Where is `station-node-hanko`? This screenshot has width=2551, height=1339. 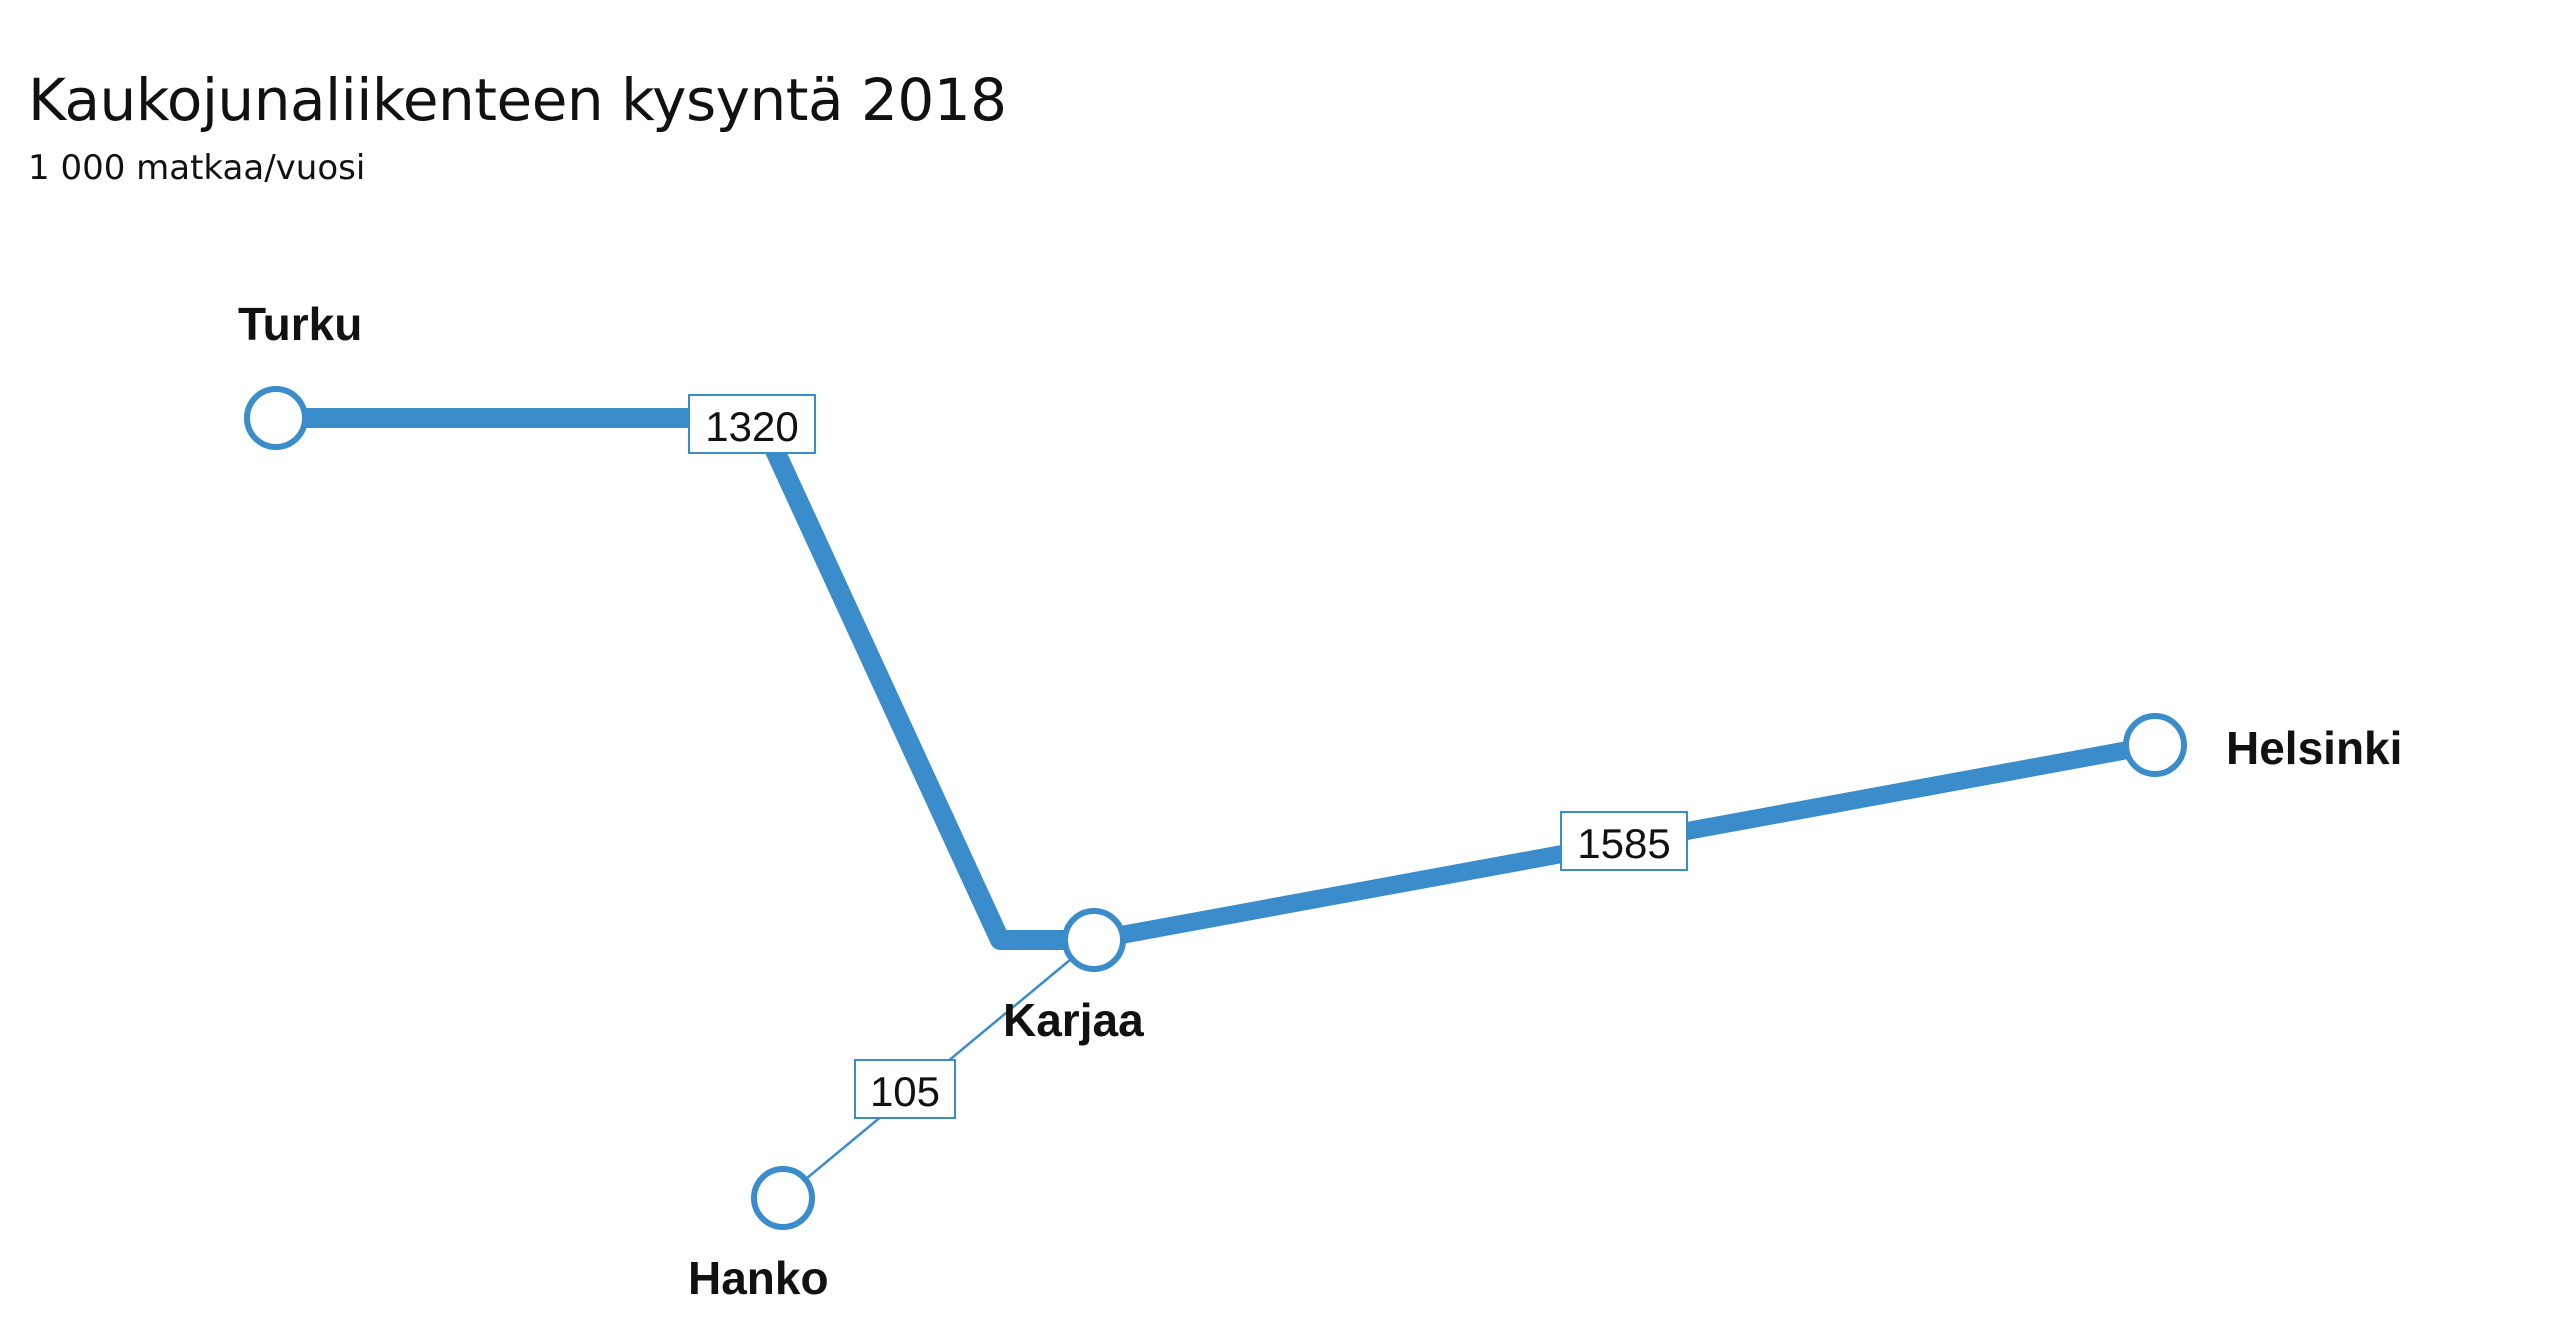
station-node-hanko is located at coordinates (783, 1198).